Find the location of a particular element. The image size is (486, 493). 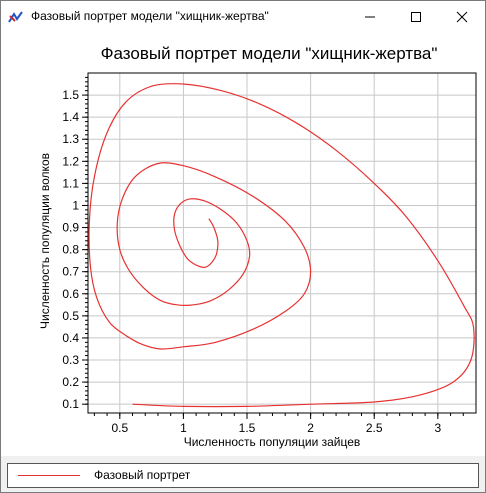

x-tick-label: 2 is located at coordinates (310, 428).